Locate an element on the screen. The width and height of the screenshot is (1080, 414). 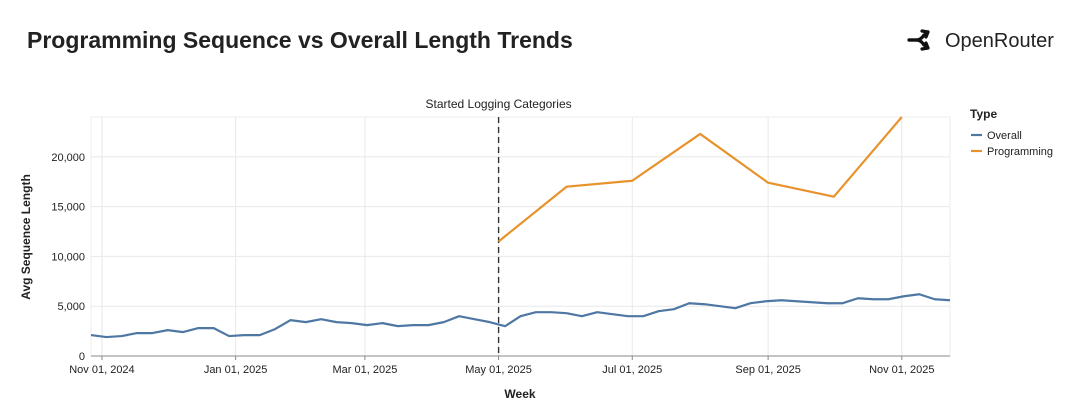
x-axis-label: Week is located at coordinates (519, 394).